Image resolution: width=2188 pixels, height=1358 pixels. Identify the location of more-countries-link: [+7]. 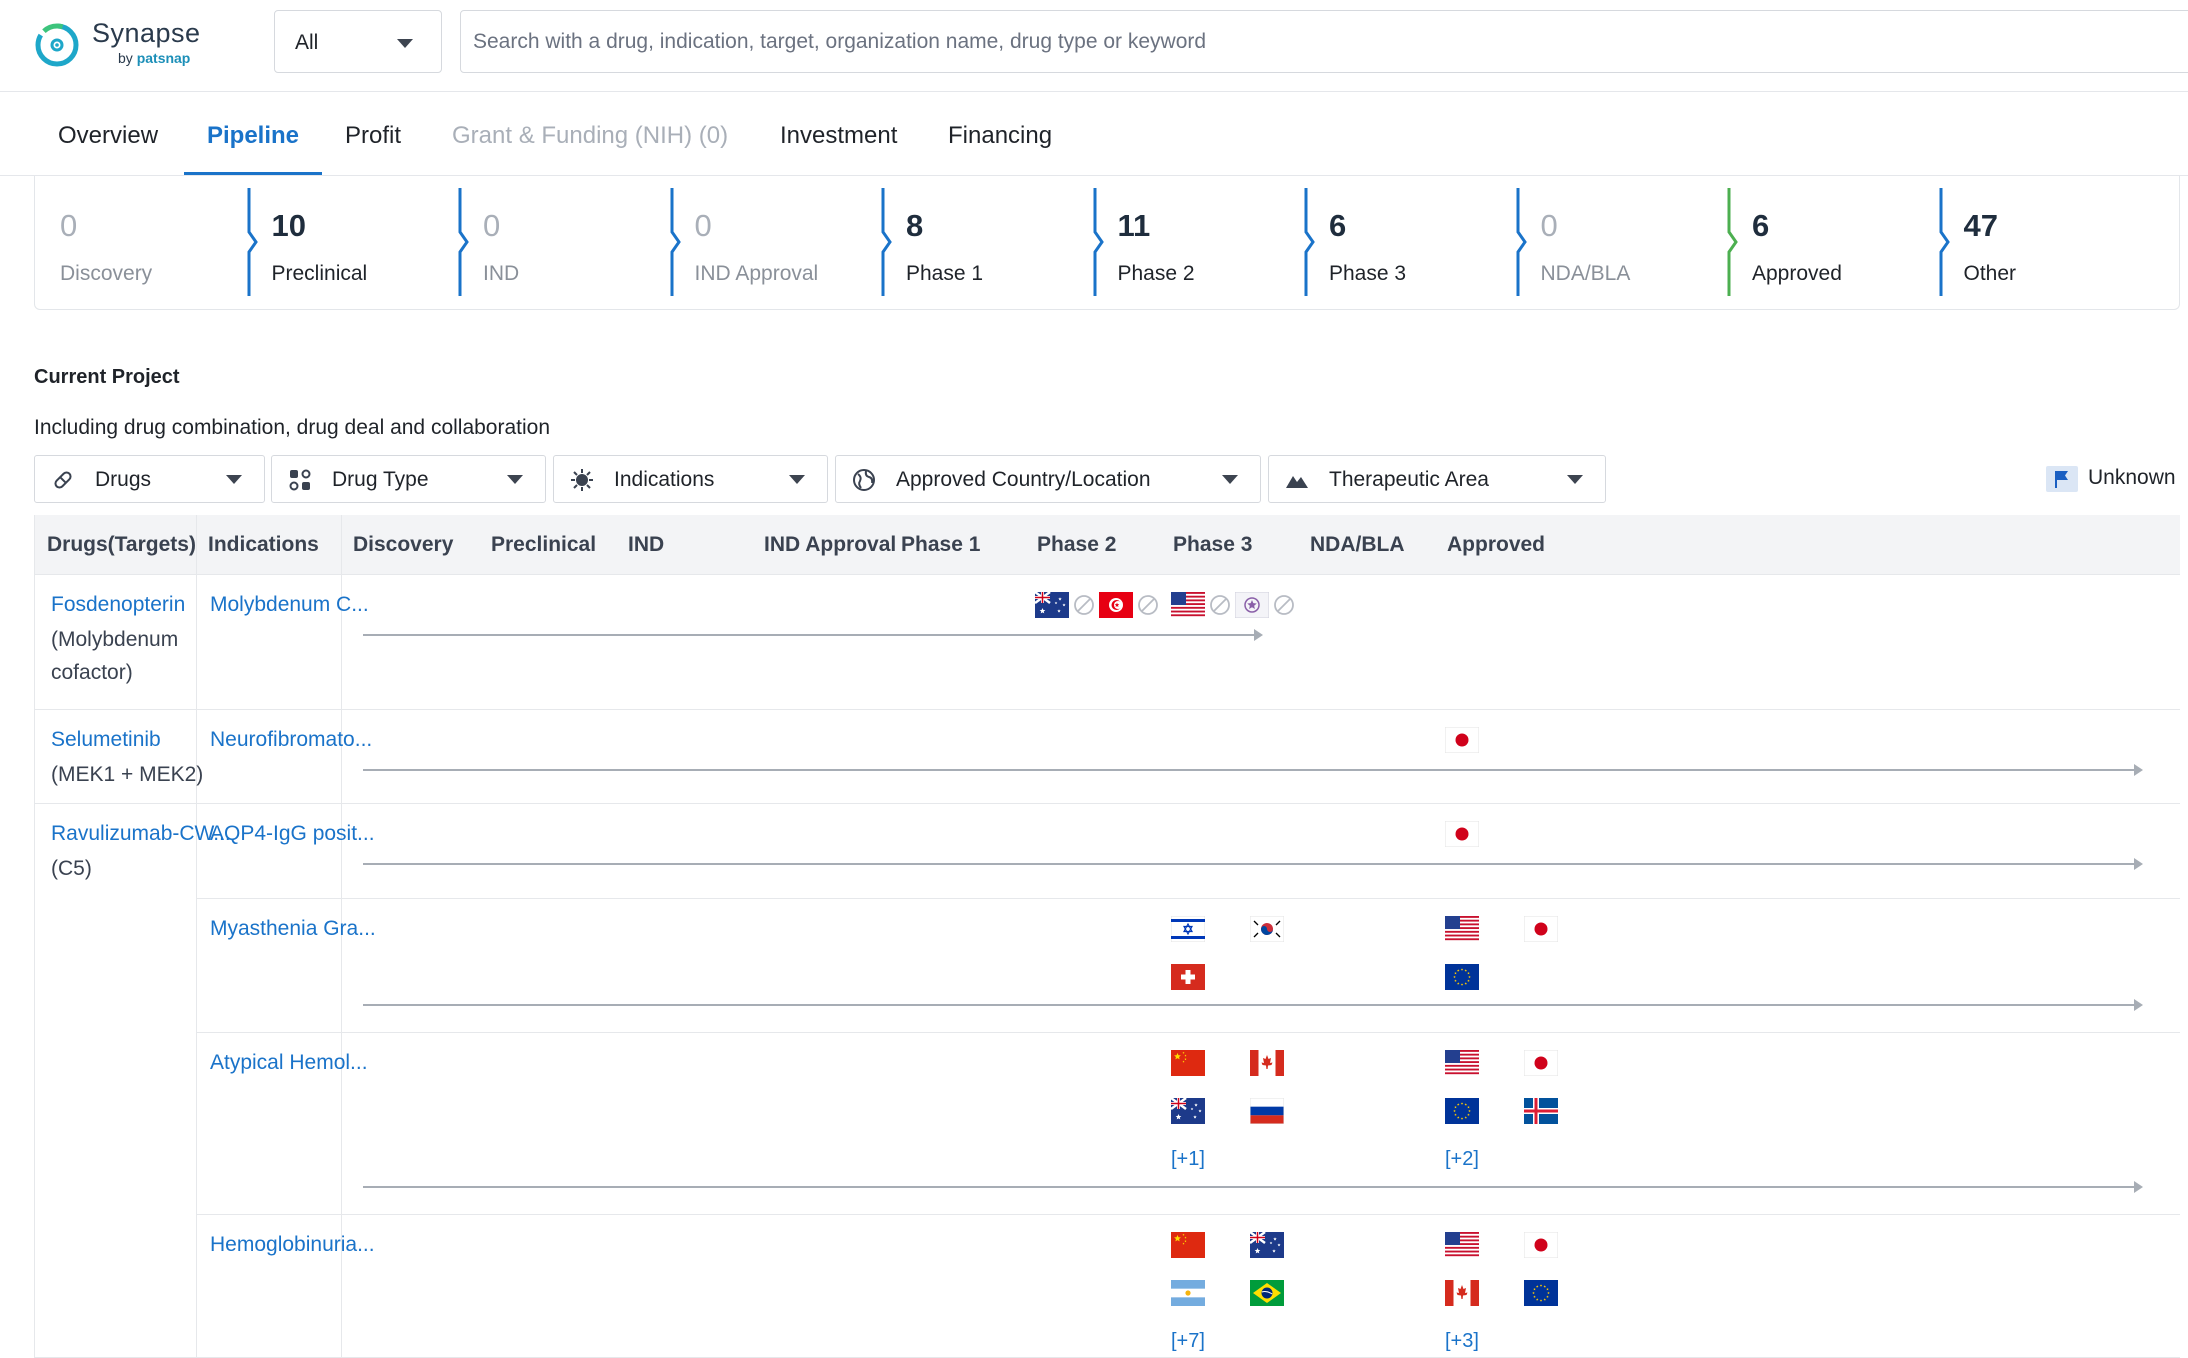
(1188, 1341).